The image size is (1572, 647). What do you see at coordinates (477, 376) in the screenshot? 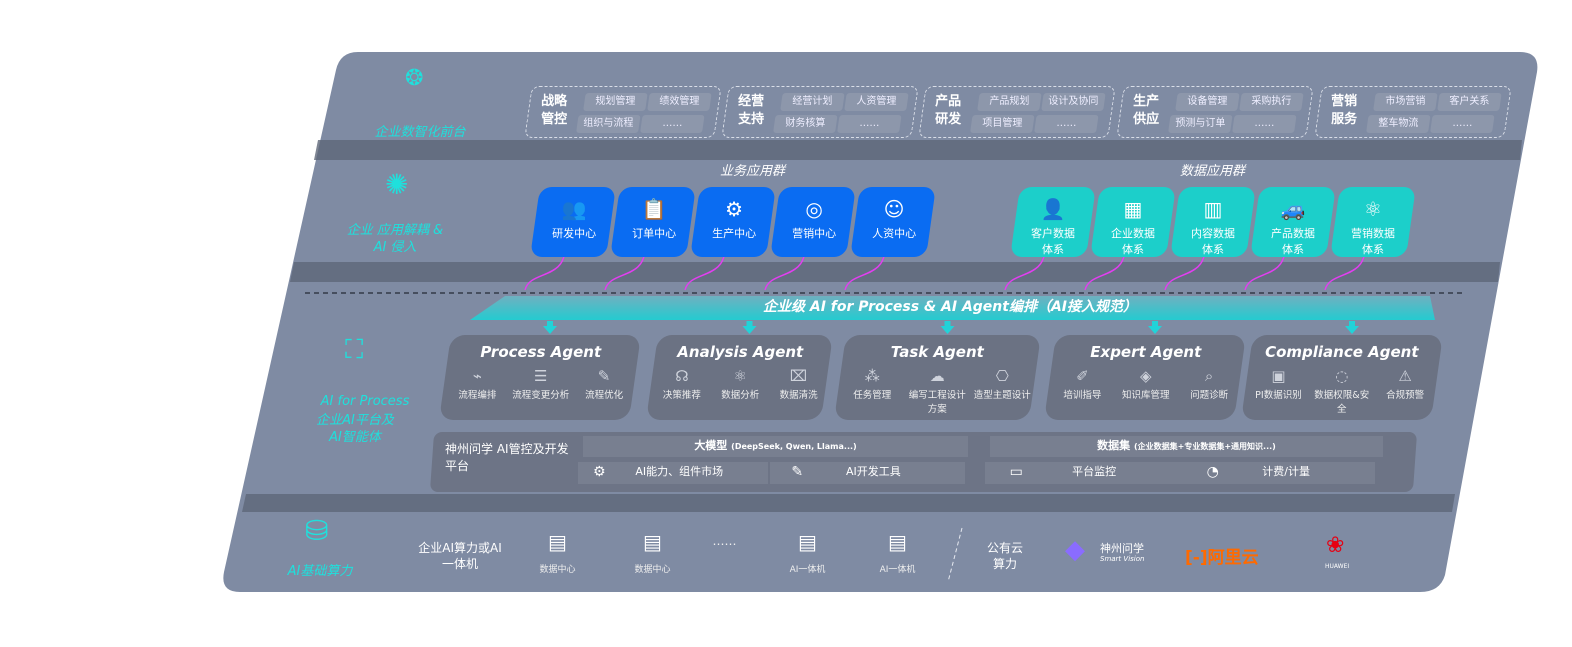
I see `chart-icon: ⌁` at bounding box center [477, 376].